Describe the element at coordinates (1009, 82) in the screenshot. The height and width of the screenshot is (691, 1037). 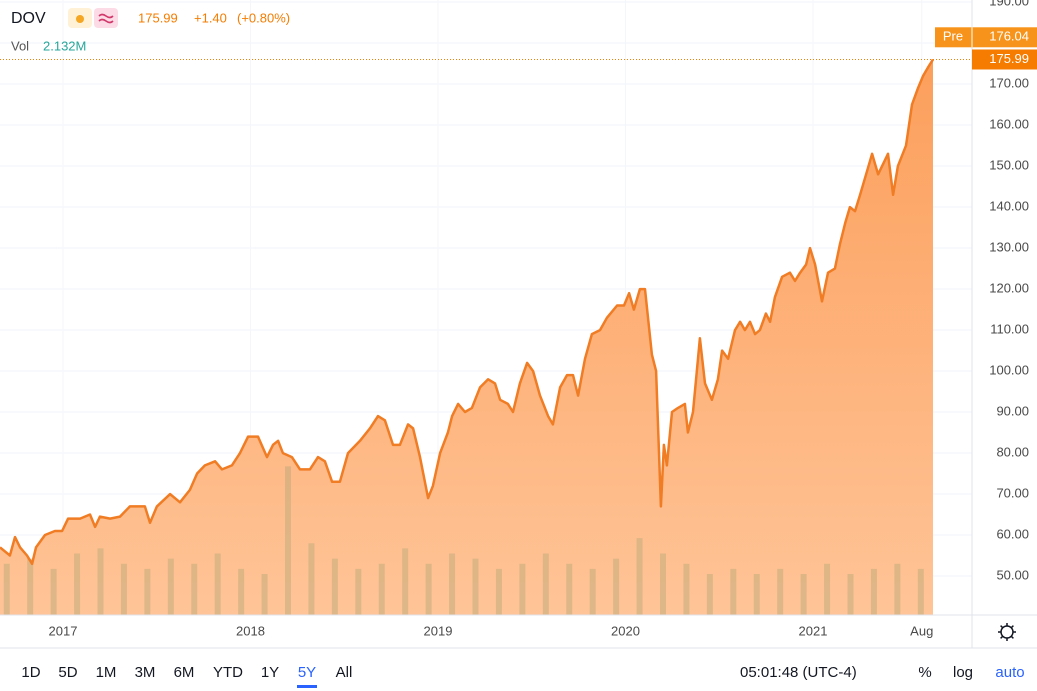
I see `y-tick-label: 170.00` at that location.